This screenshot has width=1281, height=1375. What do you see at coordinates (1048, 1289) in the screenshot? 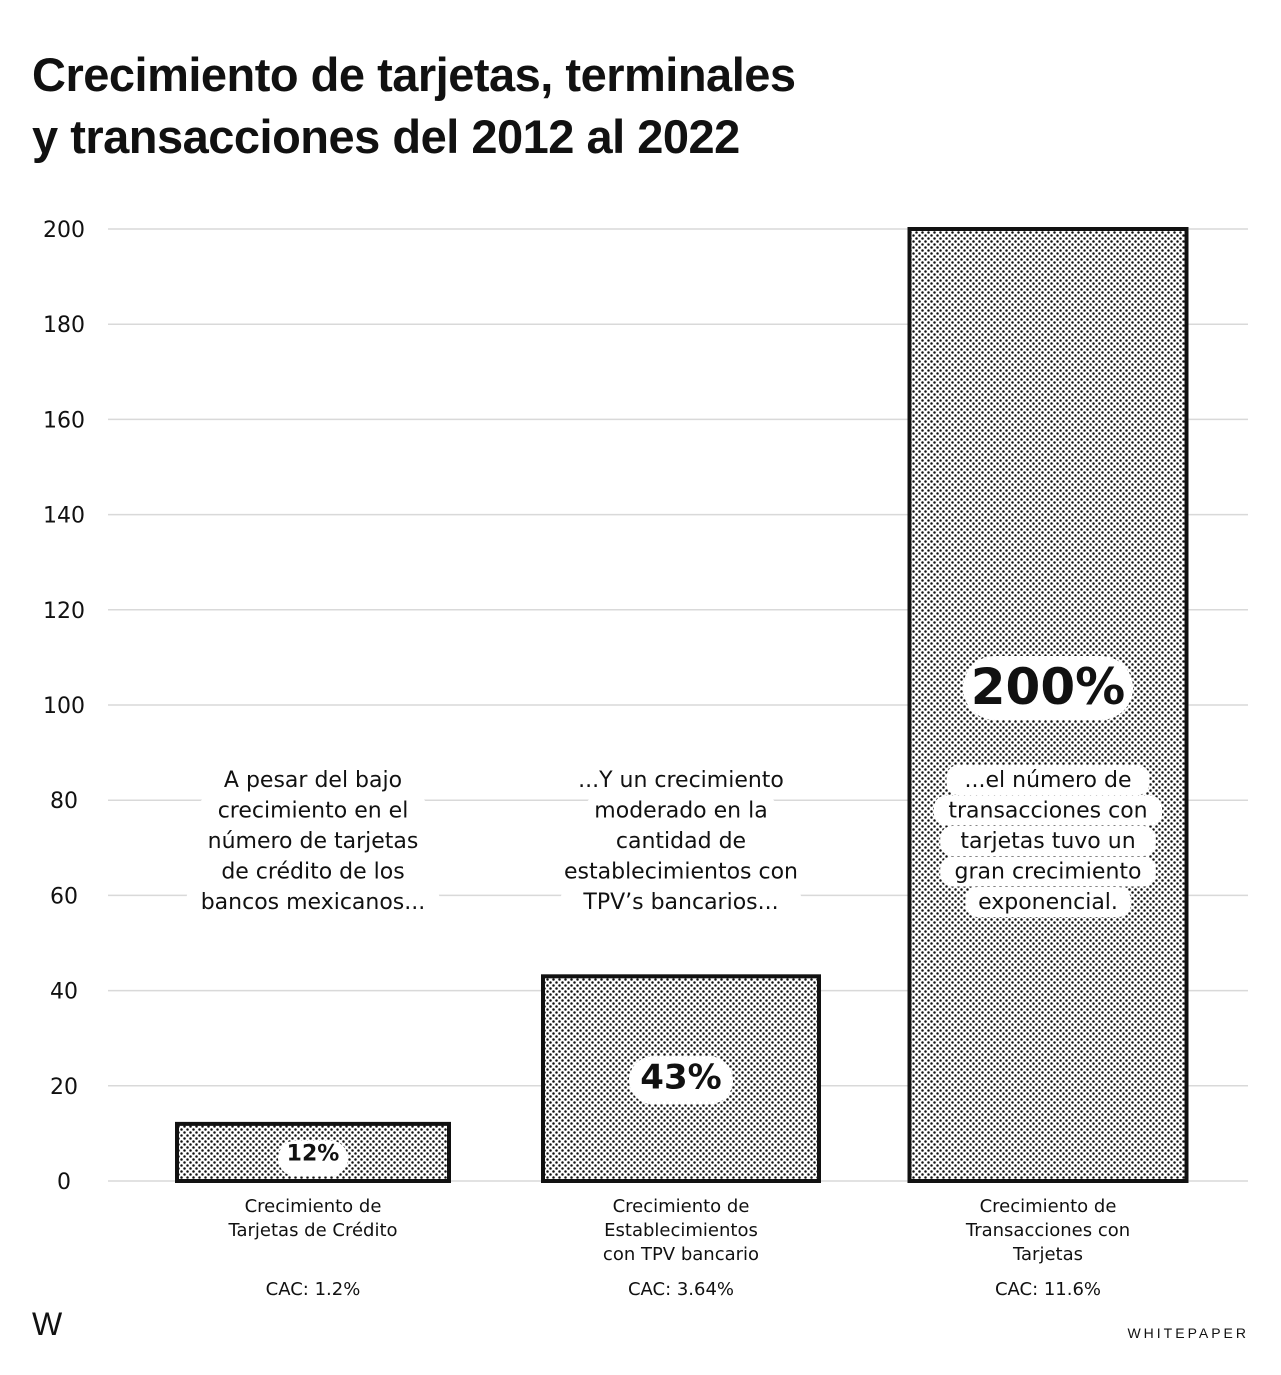
I see `cac-label: CAC: 11.6%` at bounding box center [1048, 1289].